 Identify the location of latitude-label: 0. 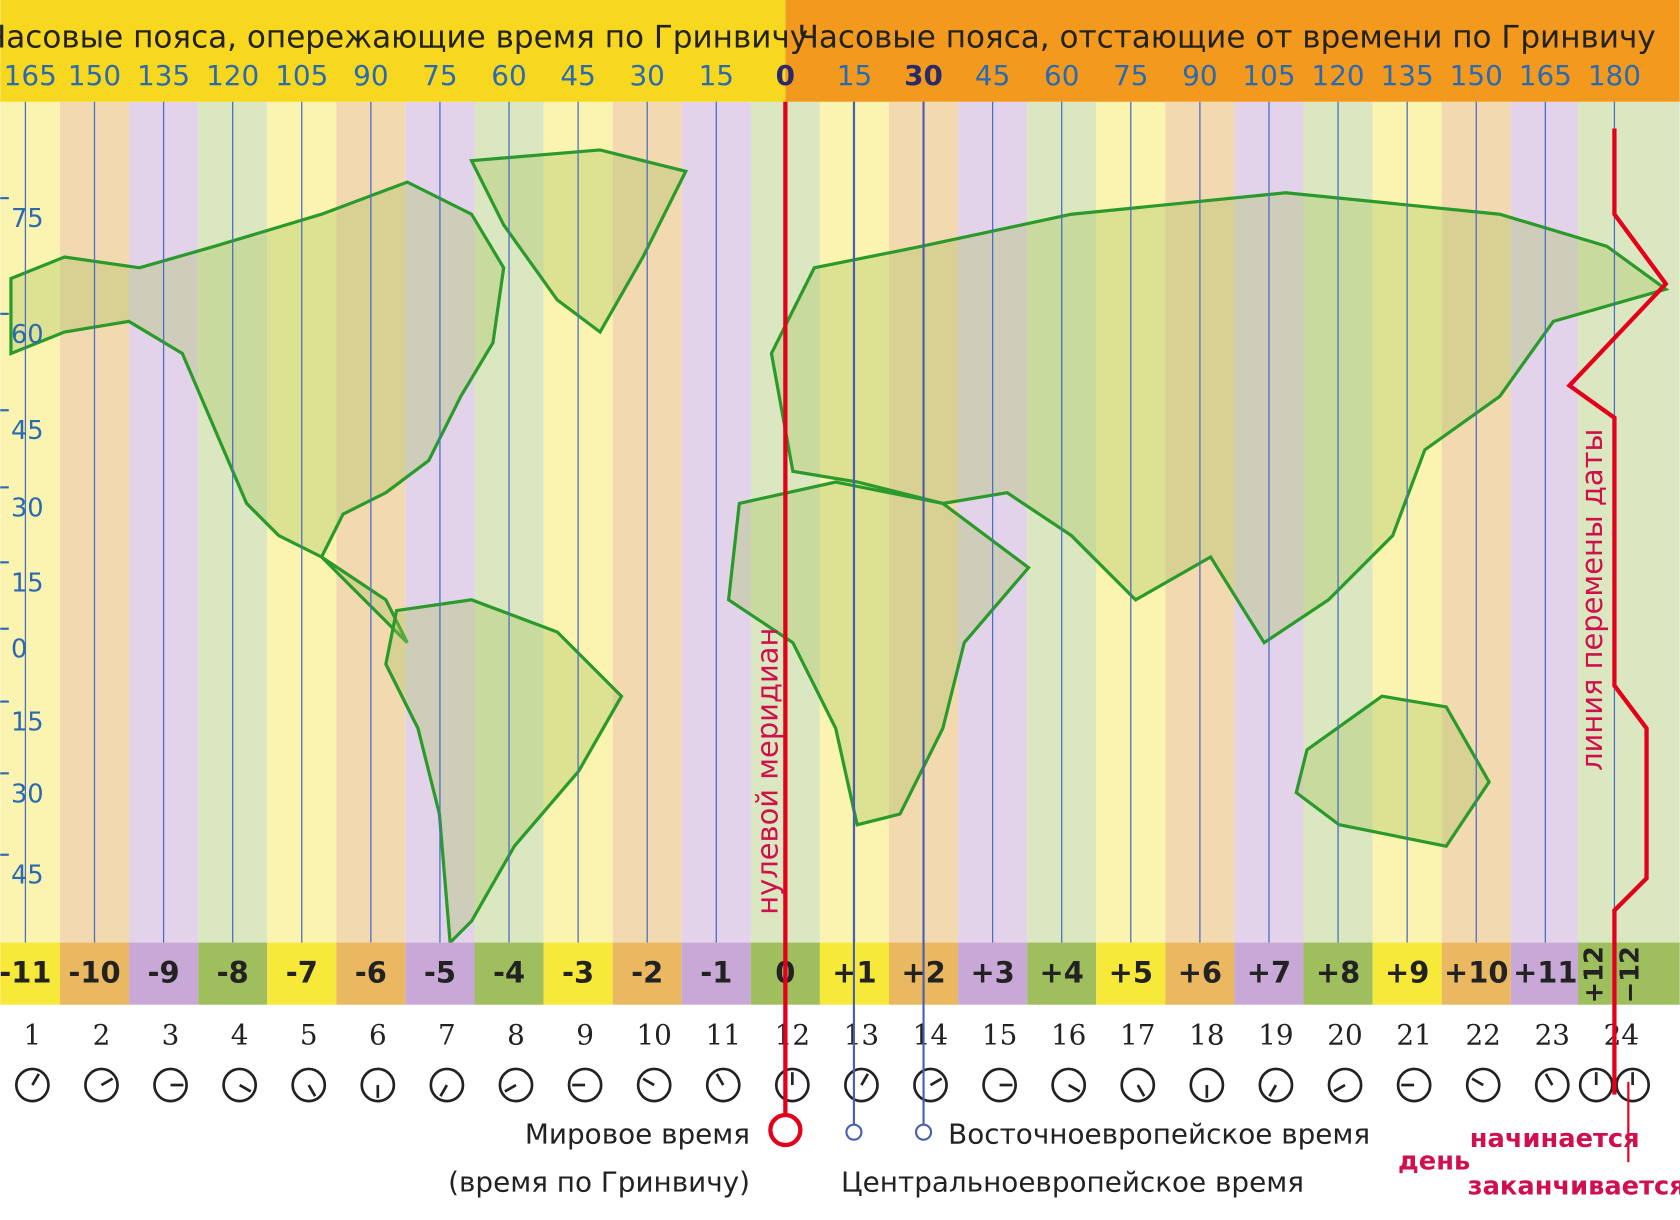
(19, 650).